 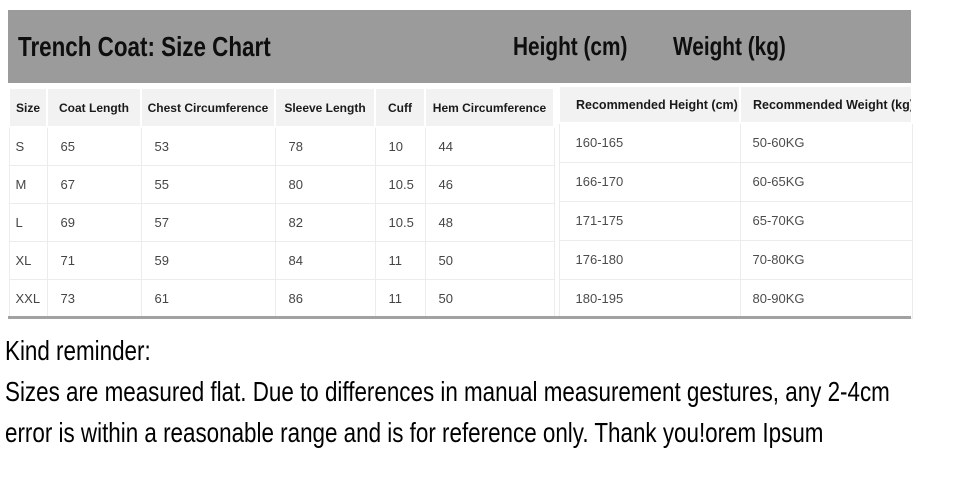 I want to click on table-row: 160-165 50-60KG, so click(x=735, y=142).